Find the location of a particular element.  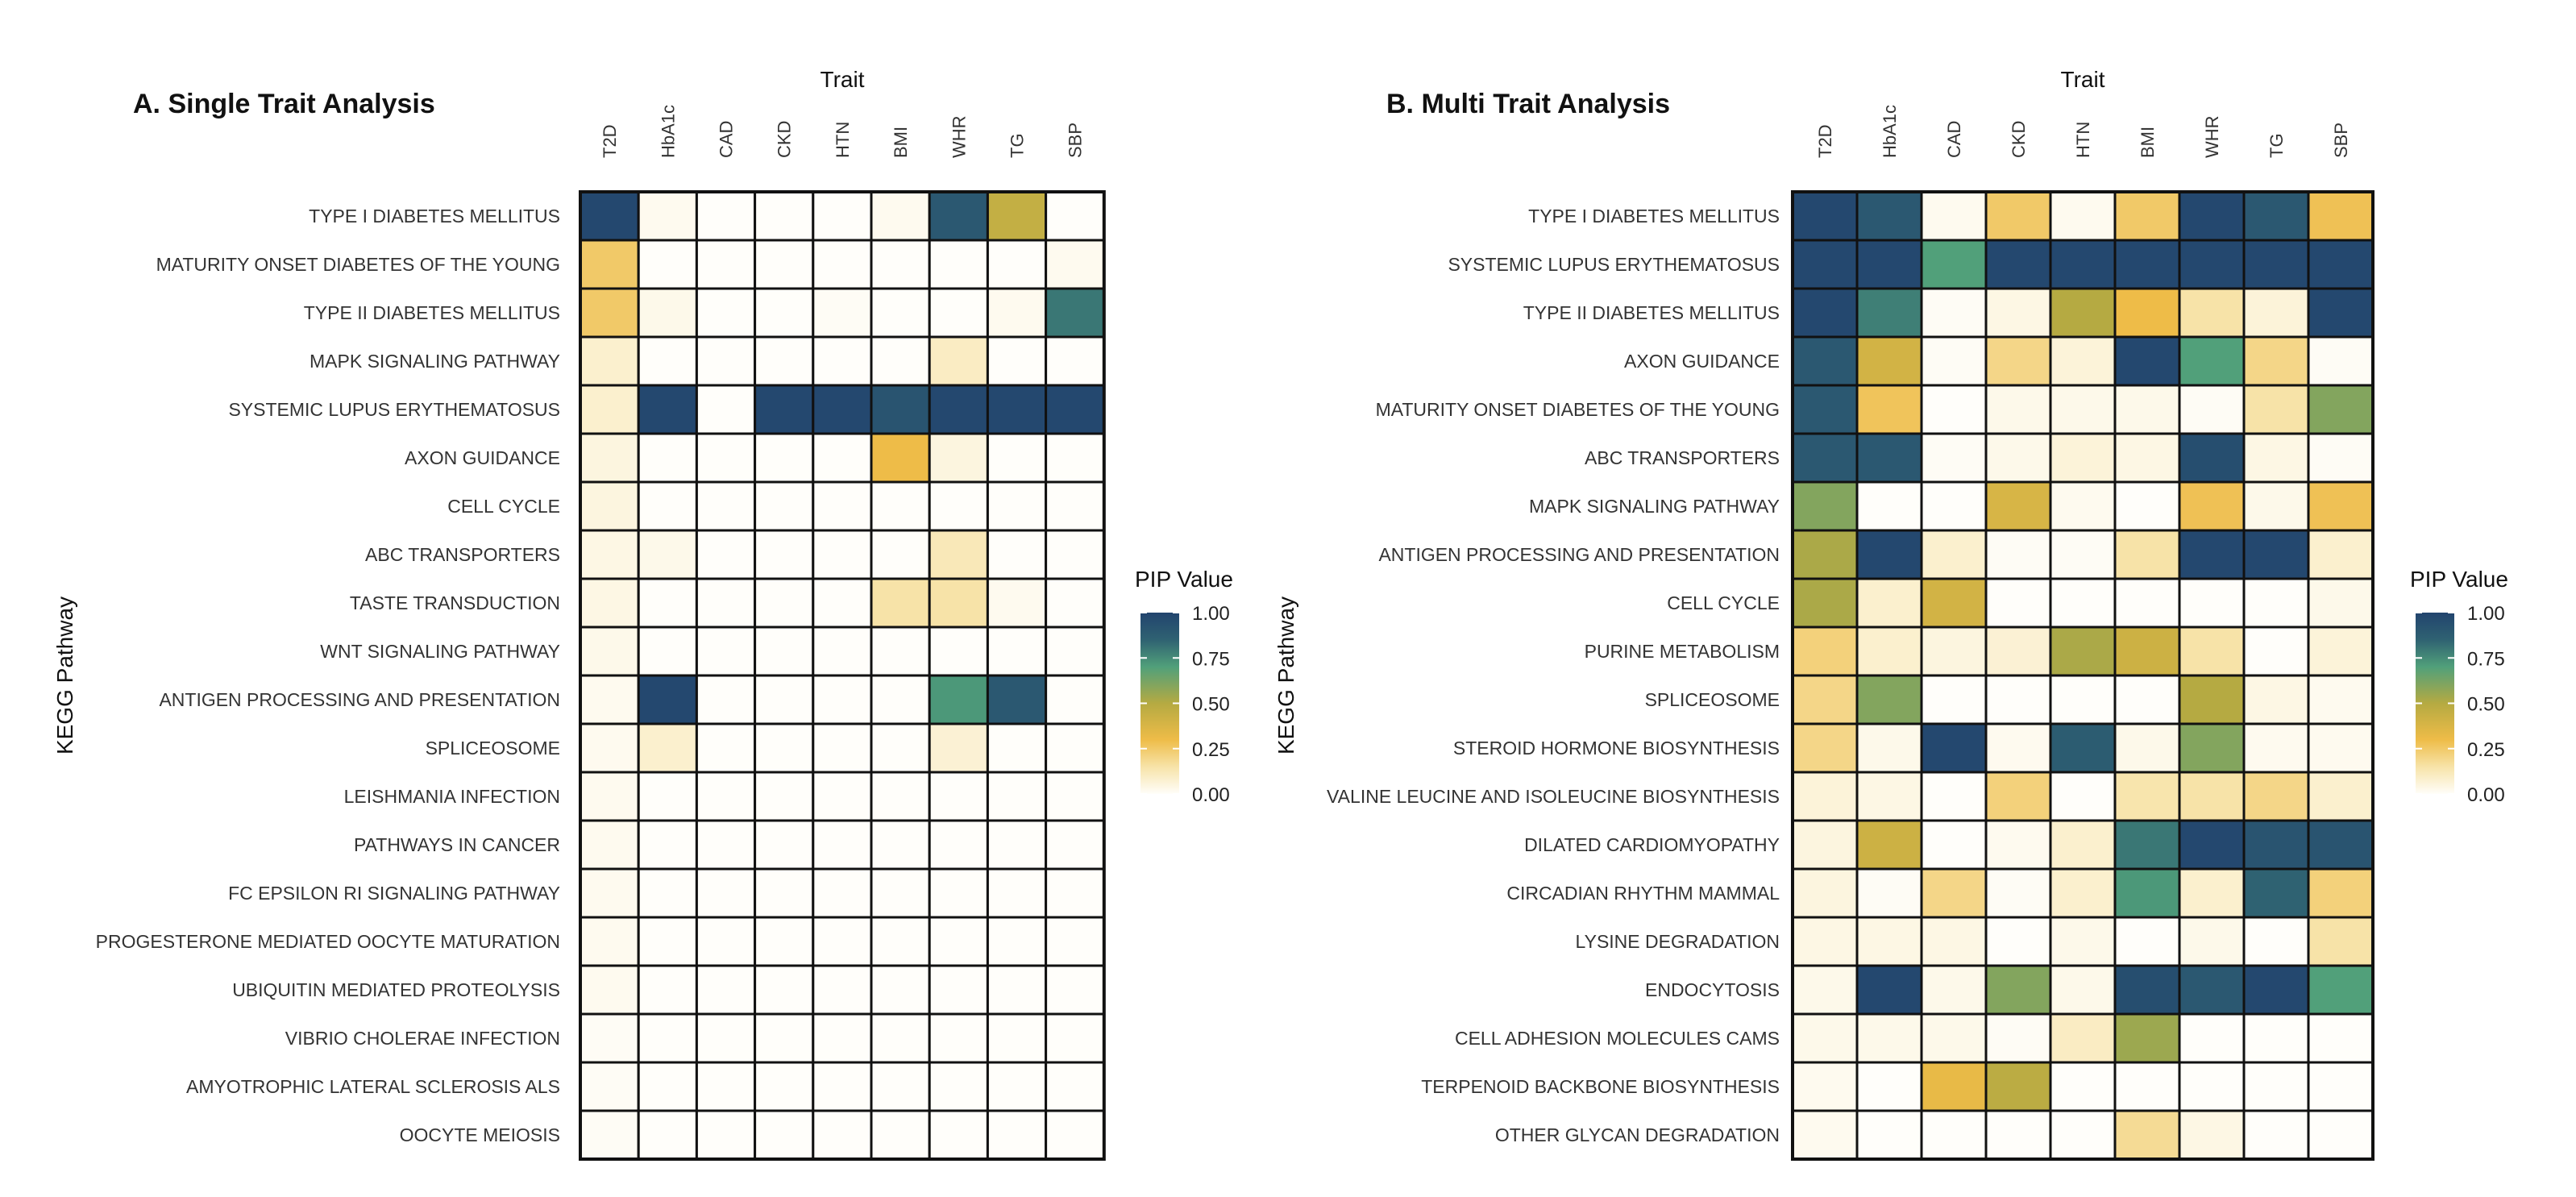

row-label: FC EPSILON RI SIGNALING PATHWAY is located at coordinates (394, 893).